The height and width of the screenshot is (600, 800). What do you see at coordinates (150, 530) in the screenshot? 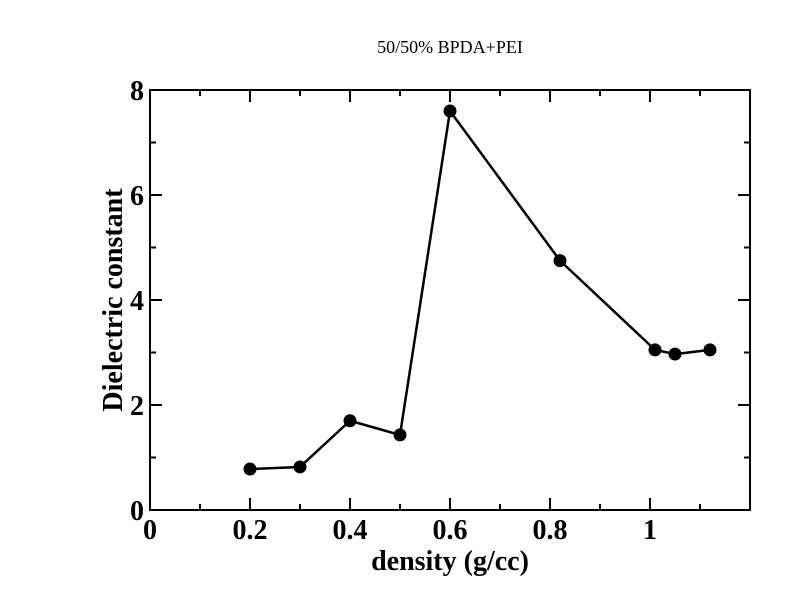
I see `x-tick-label: 0` at bounding box center [150, 530].